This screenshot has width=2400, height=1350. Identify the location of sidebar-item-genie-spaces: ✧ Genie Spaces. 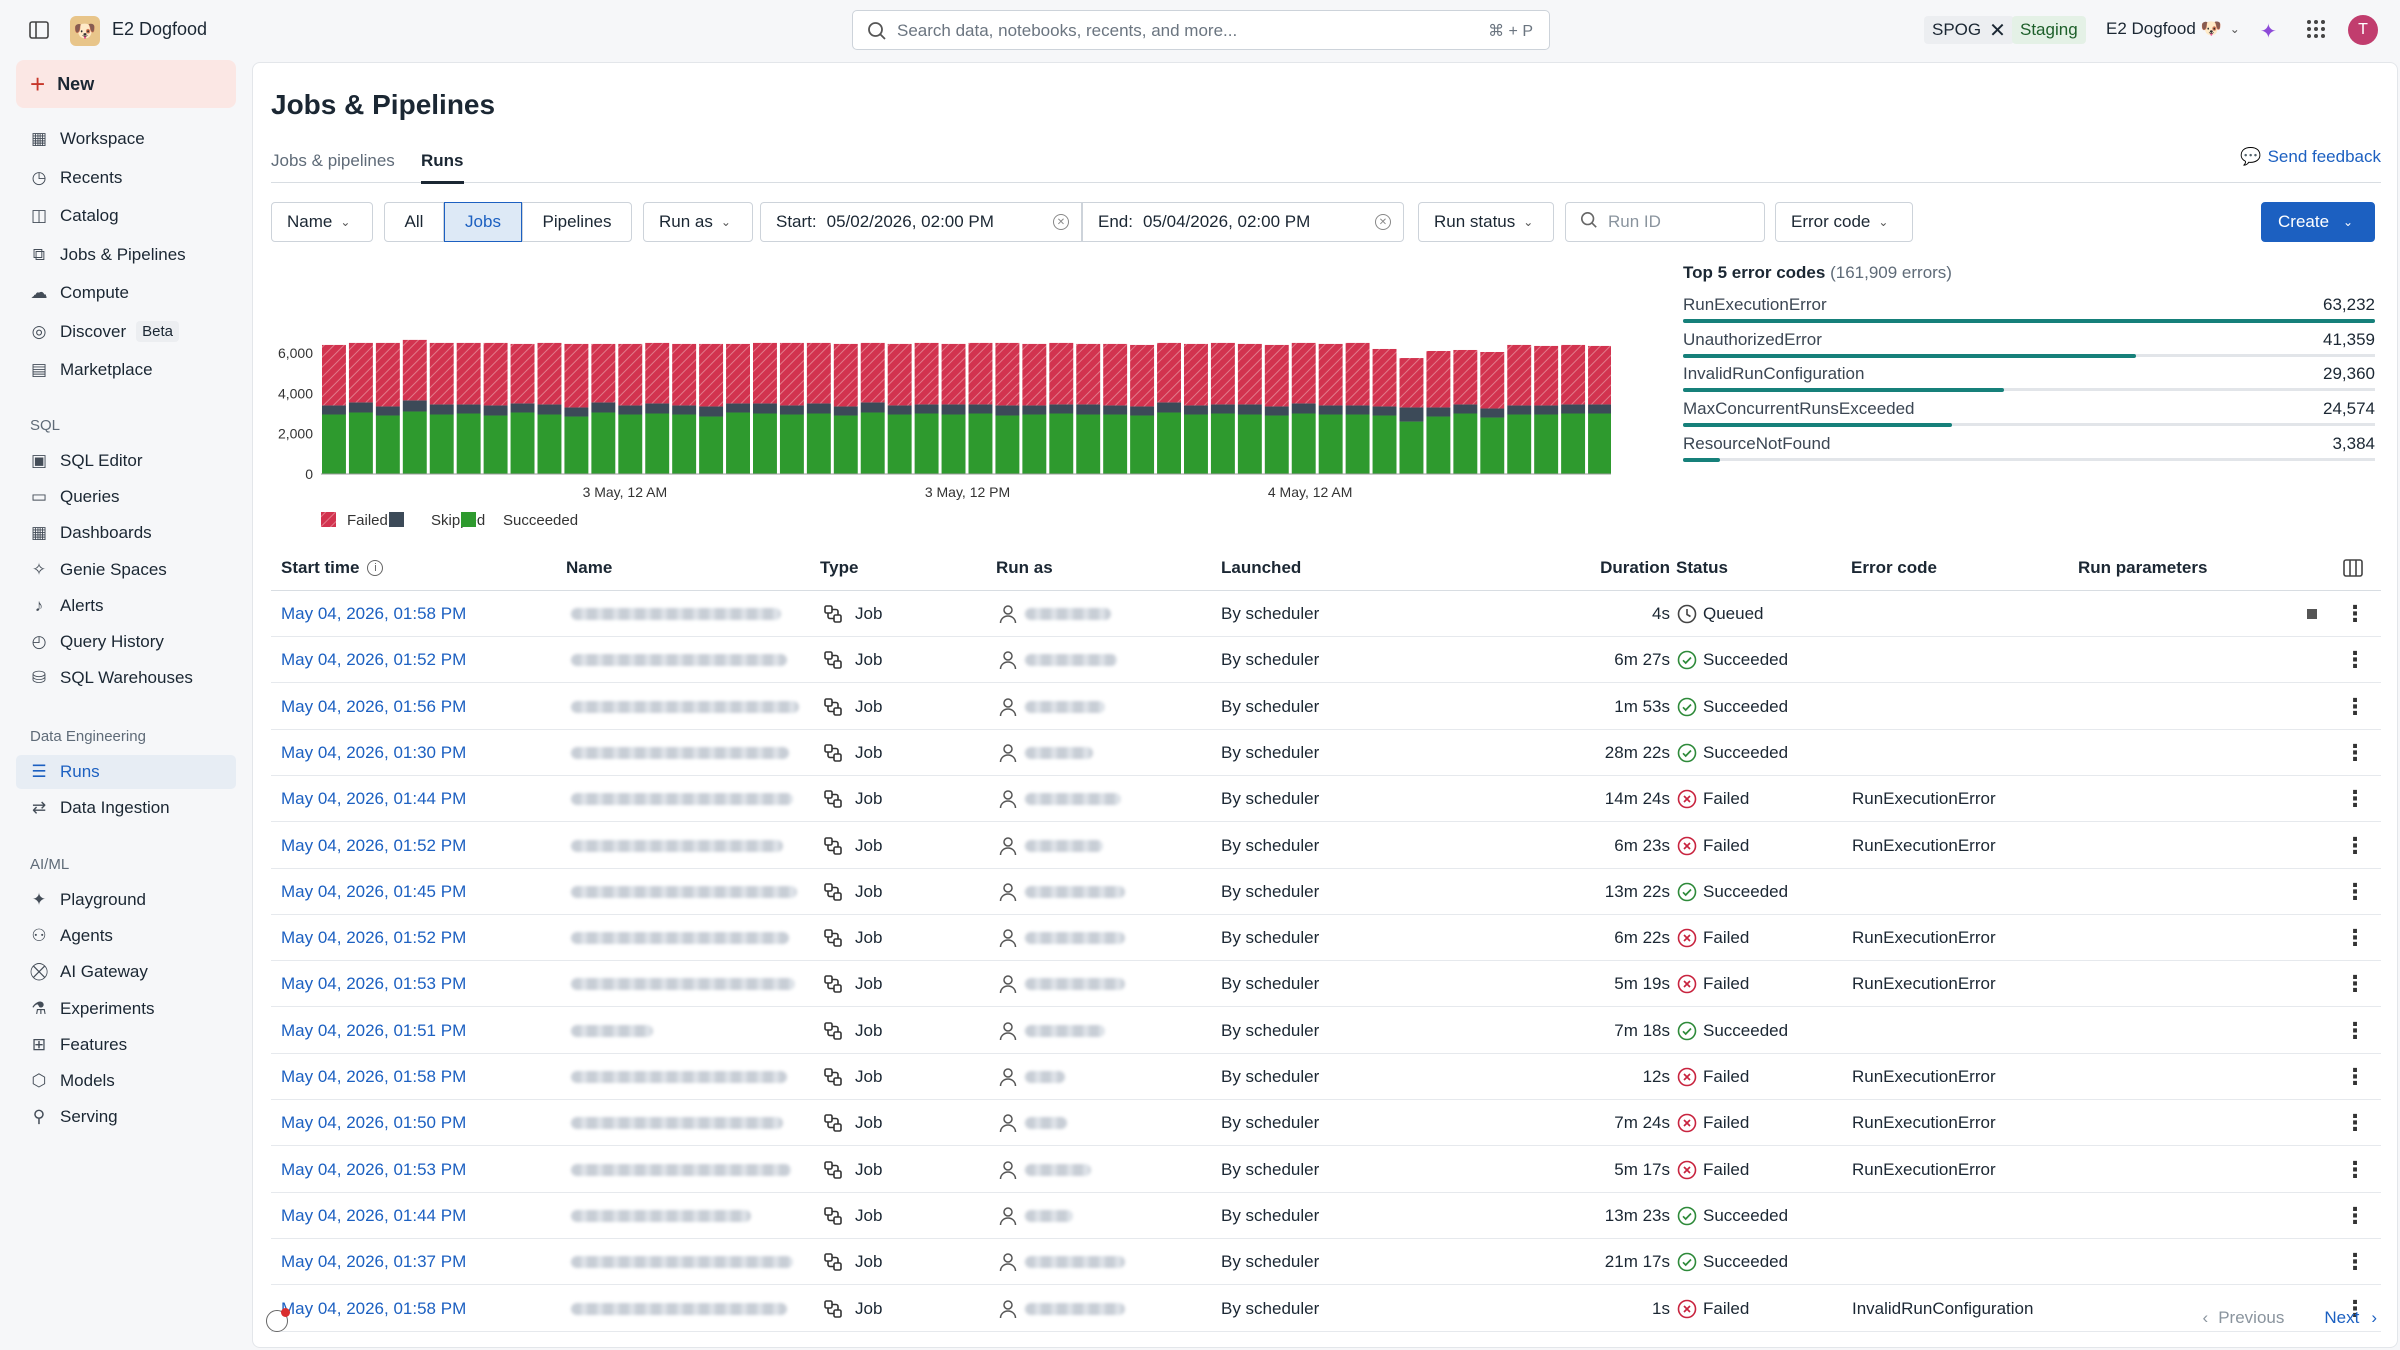
(126, 570).